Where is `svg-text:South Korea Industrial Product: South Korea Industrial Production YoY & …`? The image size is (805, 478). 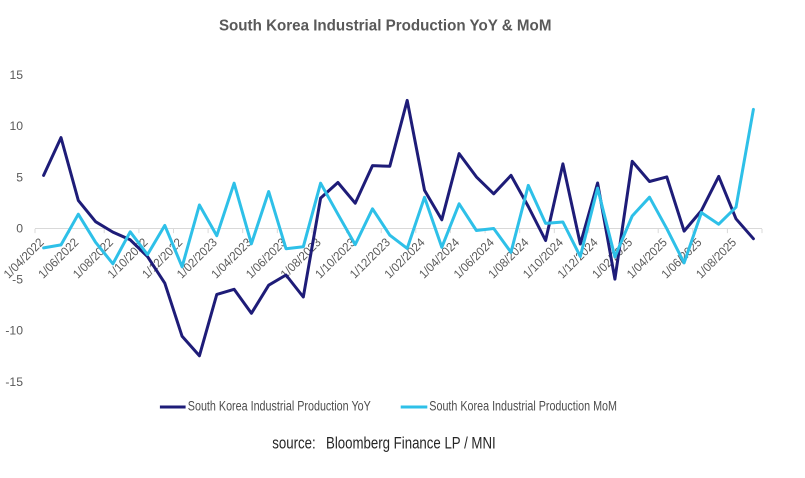
svg-text:South Korea Industrial Product: South Korea Industrial Production YoY & … is located at coordinates (385, 26).